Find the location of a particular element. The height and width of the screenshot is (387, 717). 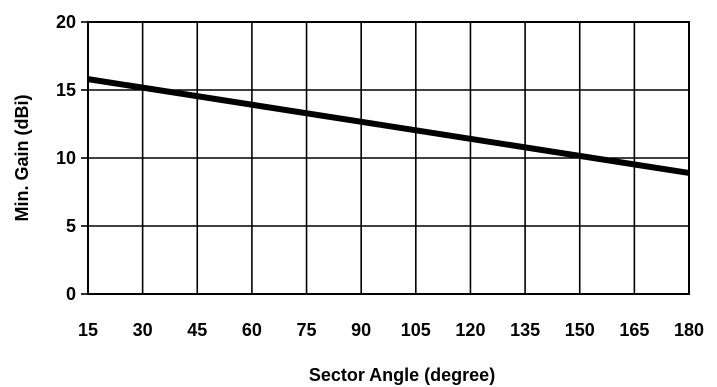

y-tick-label: 10 is located at coordinates (66, 158).